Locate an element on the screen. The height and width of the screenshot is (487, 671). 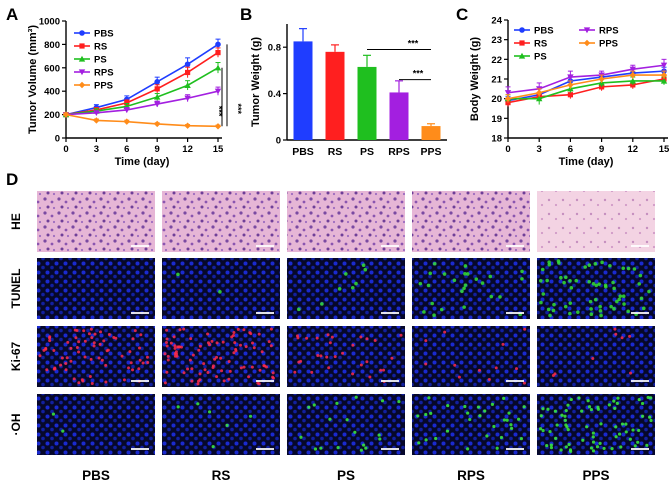
data-point-rps is located at coordinates (664, 65).